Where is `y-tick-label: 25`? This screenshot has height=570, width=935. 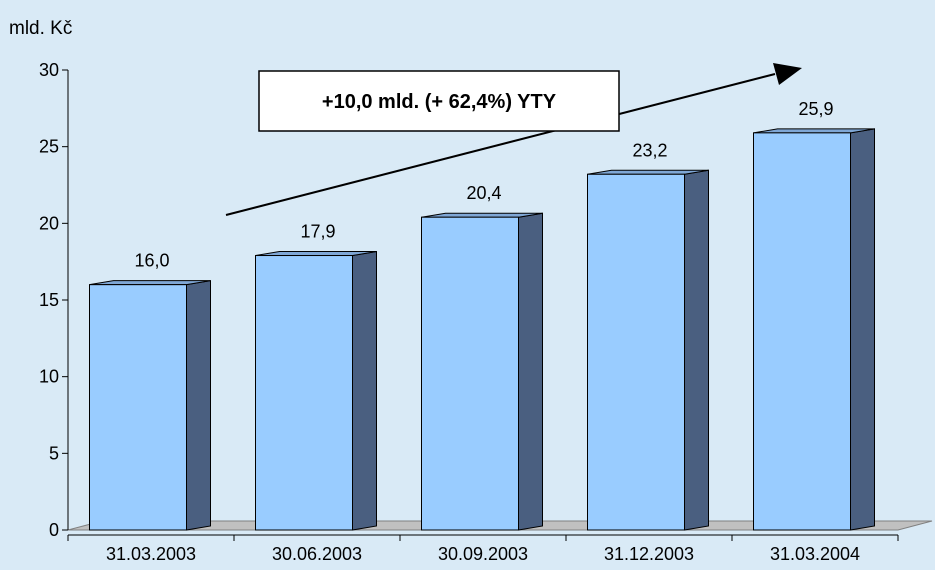 y-tick-label: 25 is located at coordinates (49, 147).